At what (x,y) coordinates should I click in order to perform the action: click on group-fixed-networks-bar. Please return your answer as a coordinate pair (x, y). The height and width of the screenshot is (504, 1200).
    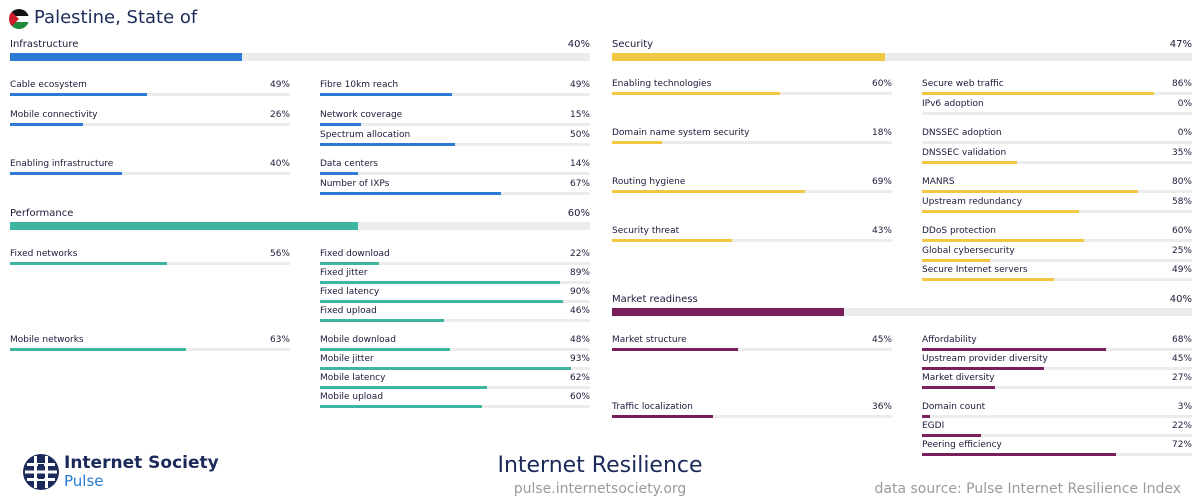
    Looking at the image, I should click on (88, 263).